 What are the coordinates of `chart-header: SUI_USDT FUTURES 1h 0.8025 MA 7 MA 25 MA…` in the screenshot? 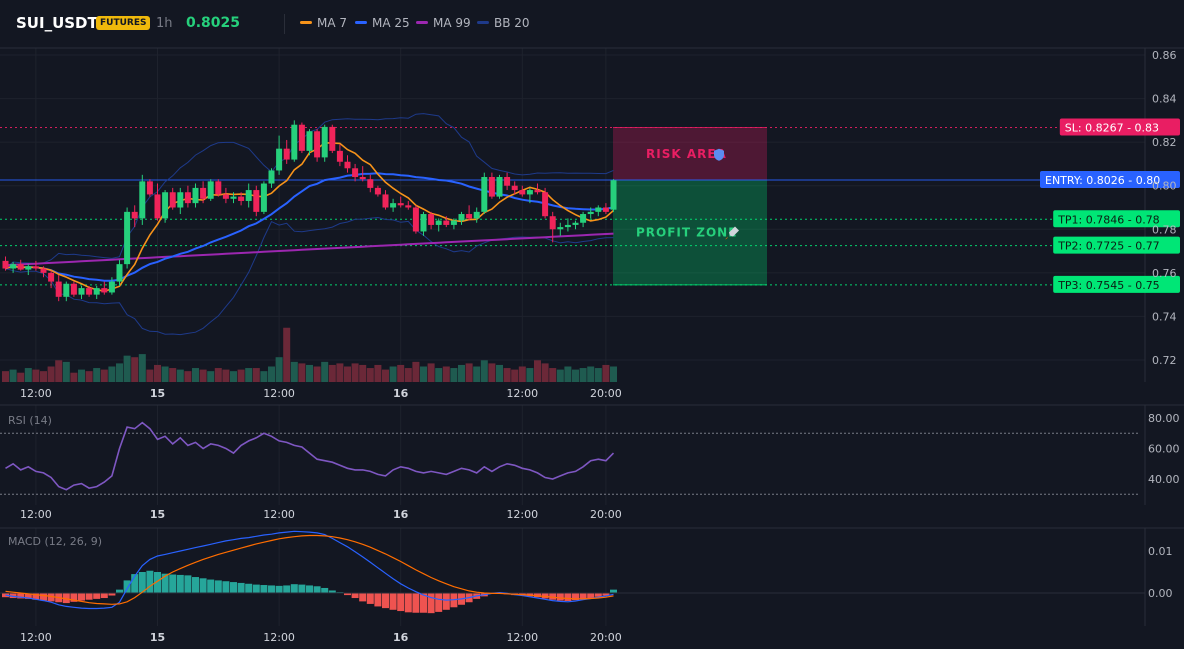 It's located at (592, 24).